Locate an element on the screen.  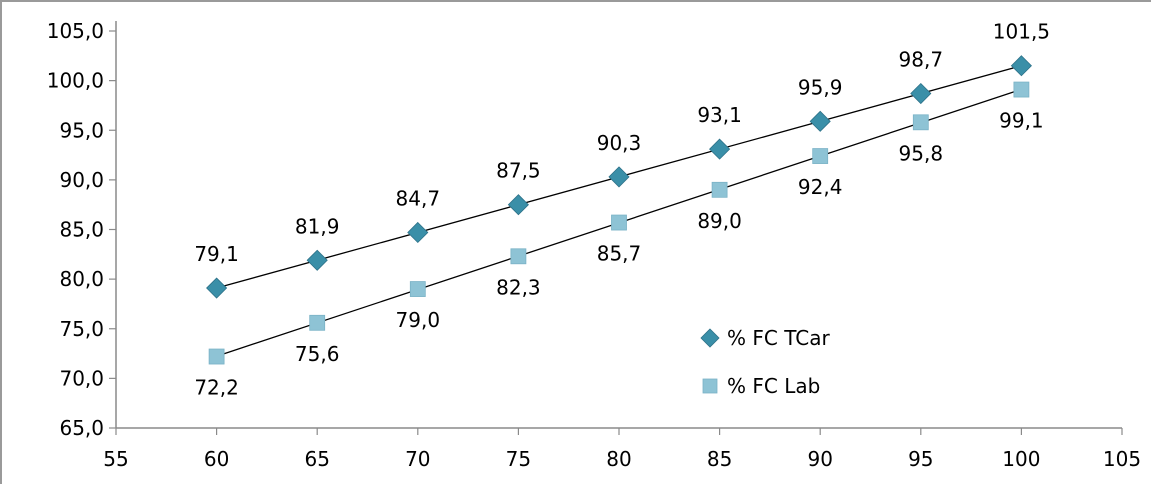
x-tick-label: 95 is located at coordinates (920, 459).